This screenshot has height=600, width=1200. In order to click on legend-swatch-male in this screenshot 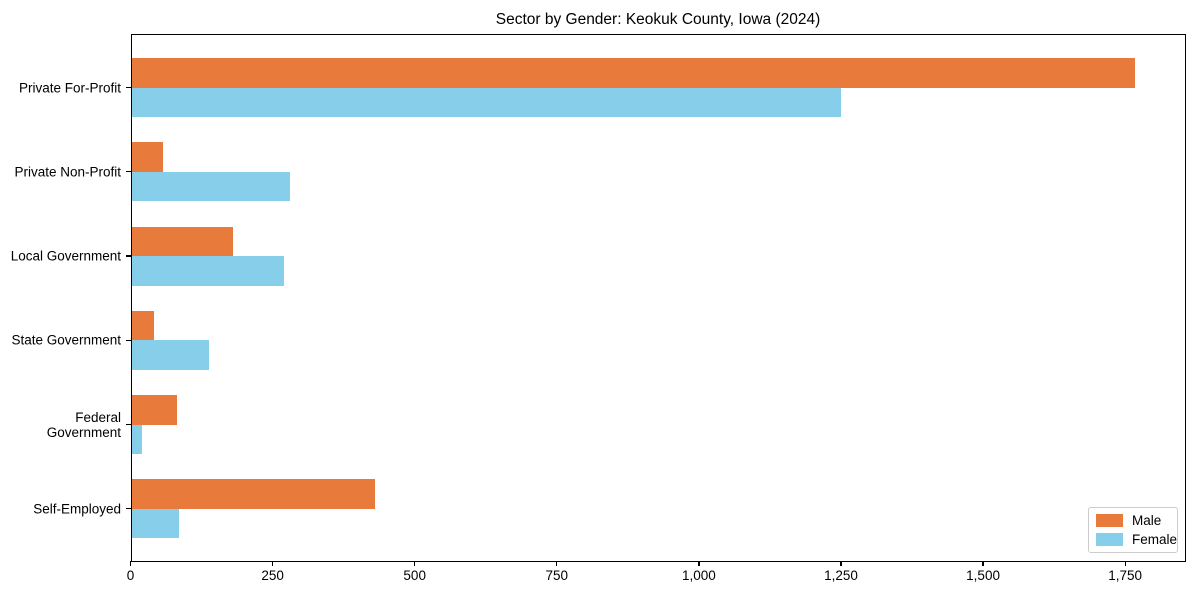, I will do `click(1109, 521)`.